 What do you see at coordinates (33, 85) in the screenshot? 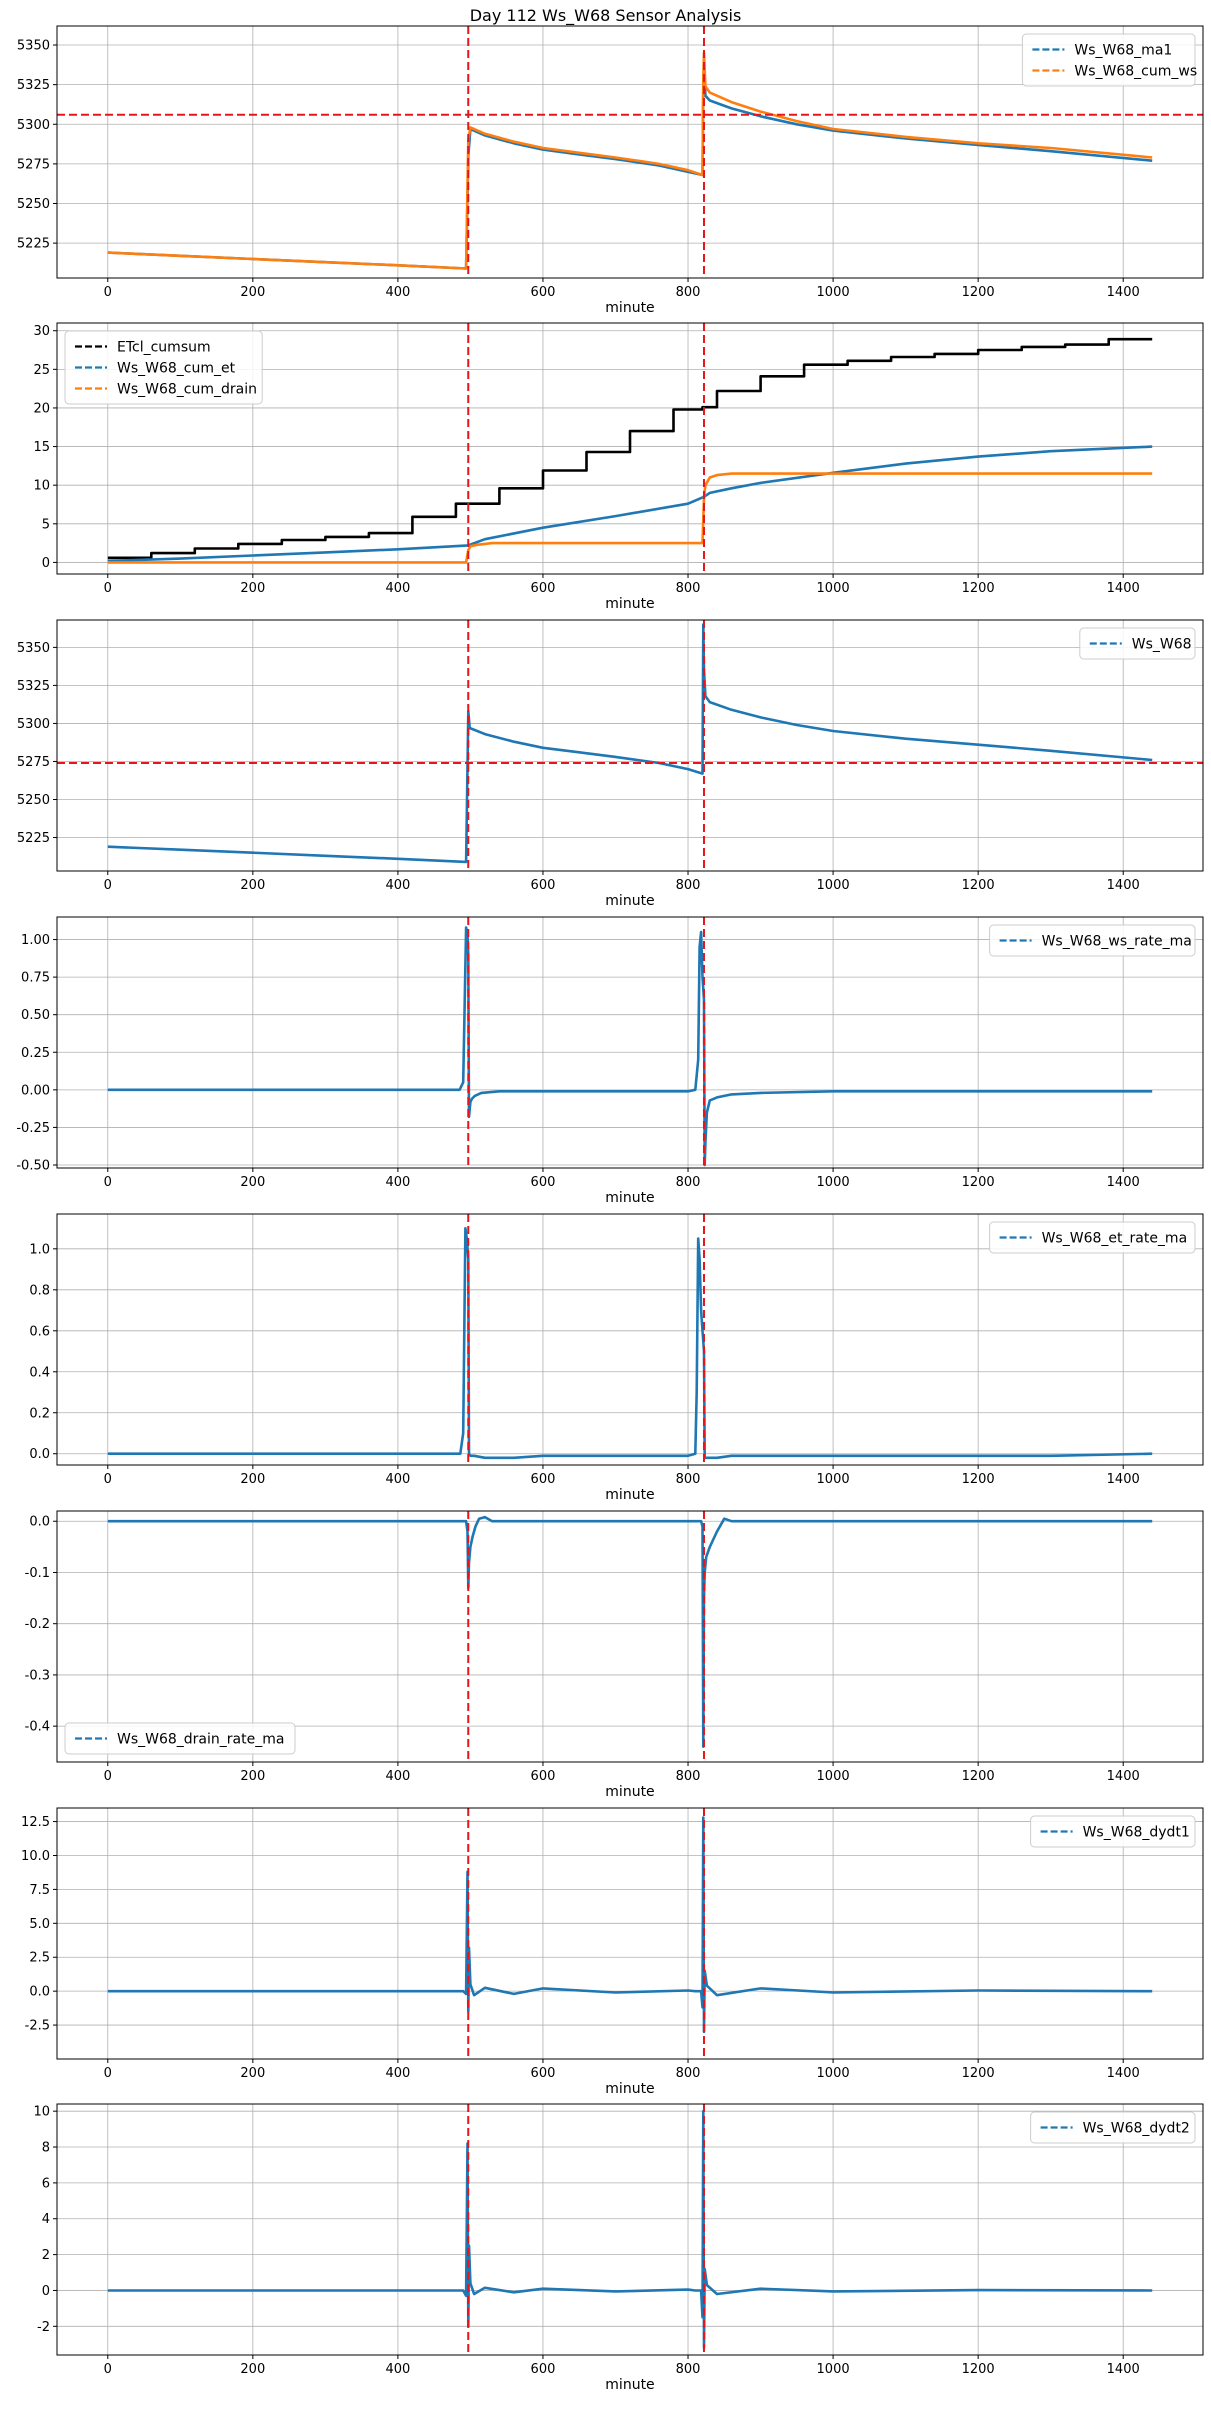
I see `y-tick-label: 5325` at bounding box center [33, 85].